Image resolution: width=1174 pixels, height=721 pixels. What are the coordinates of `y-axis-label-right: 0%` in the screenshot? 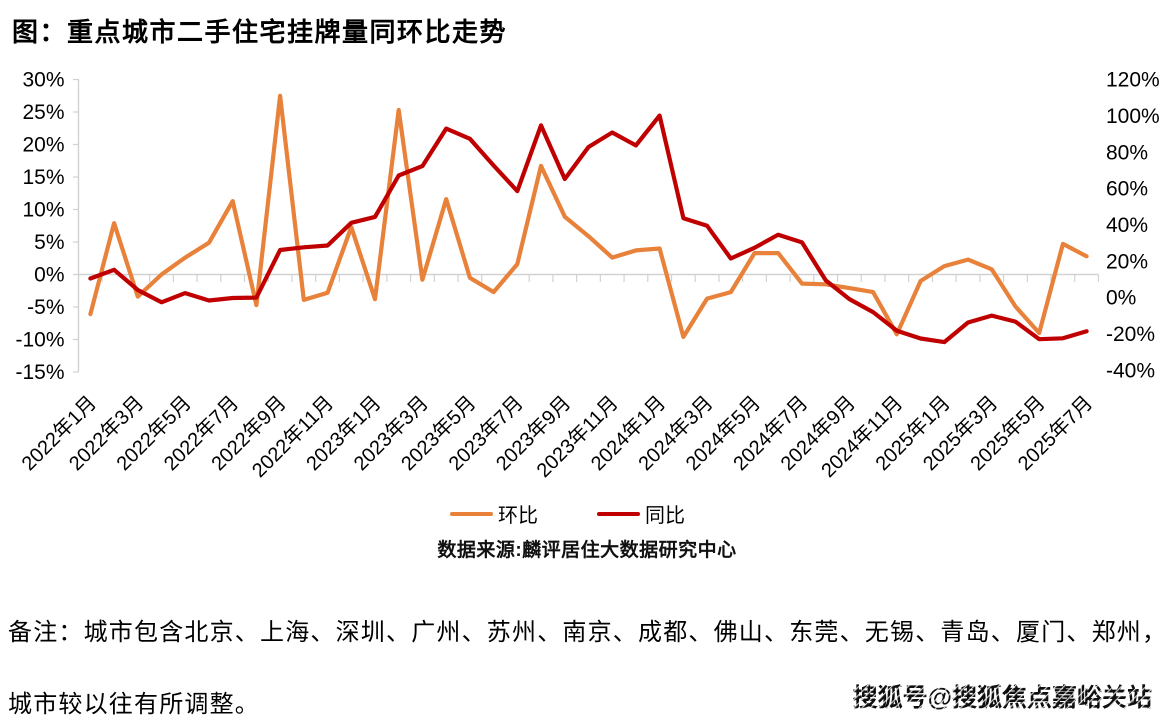 It's located at (1121, 298).